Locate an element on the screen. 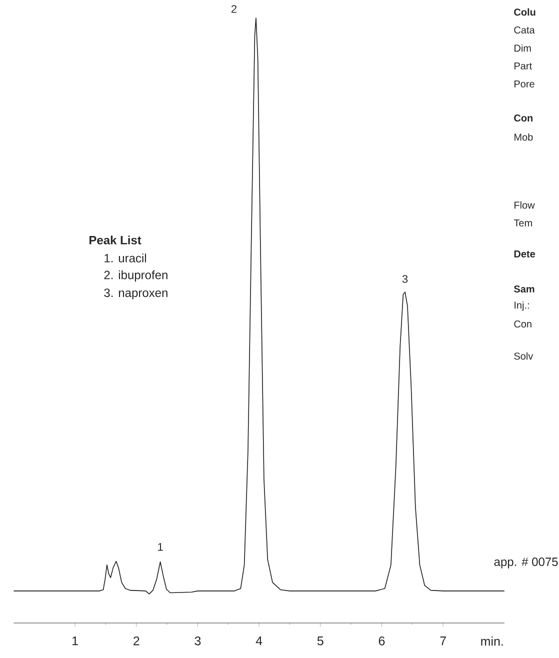  text: Solv is located at coordinates (524, 356).